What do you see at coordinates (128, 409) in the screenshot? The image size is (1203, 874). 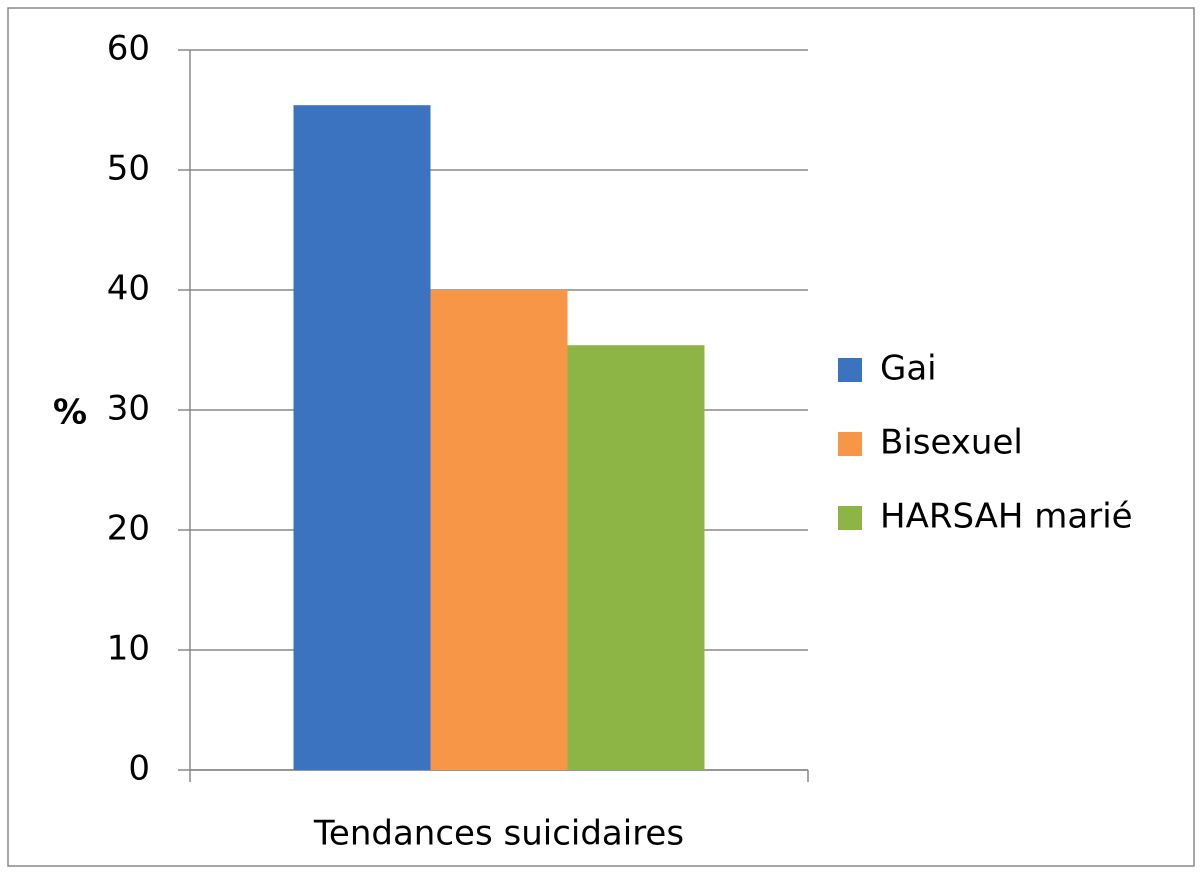 I see `y-tick-label: 30` at bounding box center [128, 409].